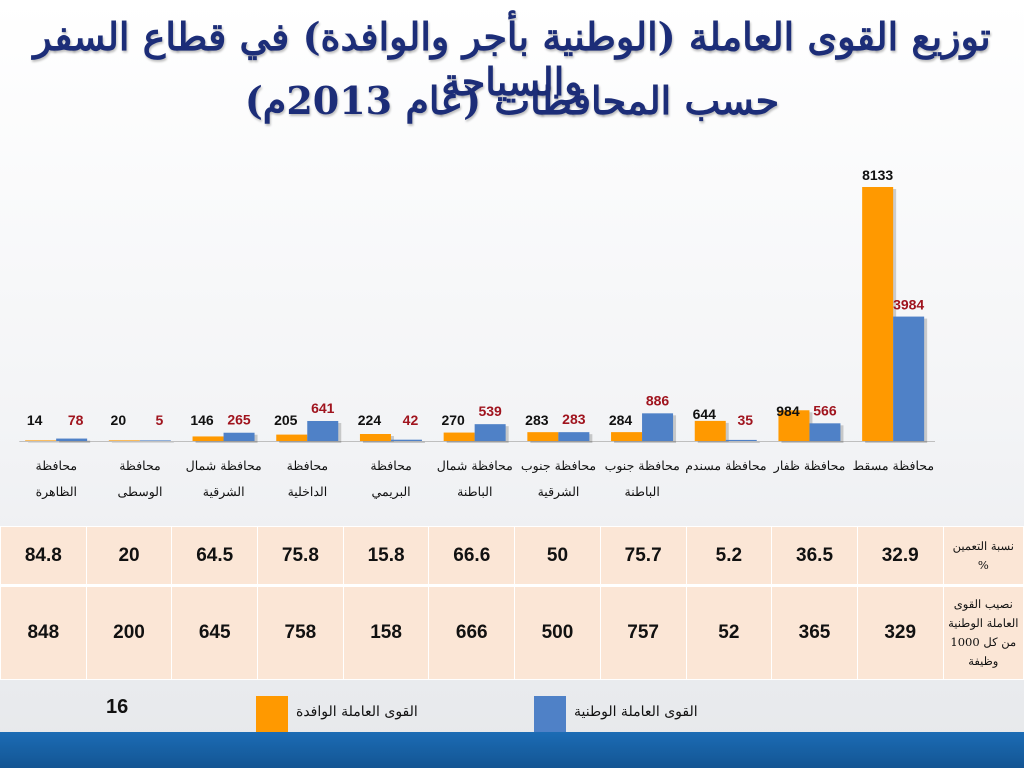 Image resolution: width=1024 pixels, height=768 pixels. Describe the element at coordinates (370, 420) in the screenshot. I see `value-label-expat: 224` at that location.